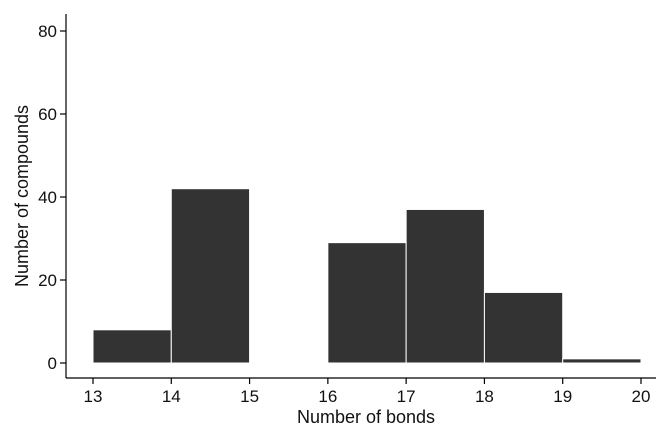  What do you see at coordinates (47, 280) in the screenshot?
I see `y-tick-label: 20` at bounding box center [47, 280].